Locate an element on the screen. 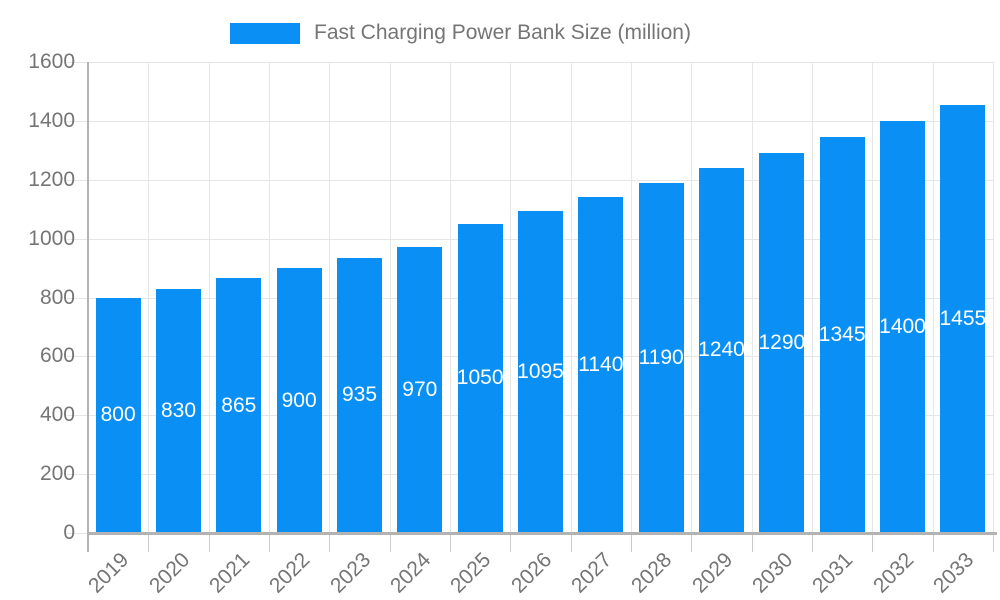 This screenshot has width=1000, height=600. bar: 830 is located at coordinates (178, 410).